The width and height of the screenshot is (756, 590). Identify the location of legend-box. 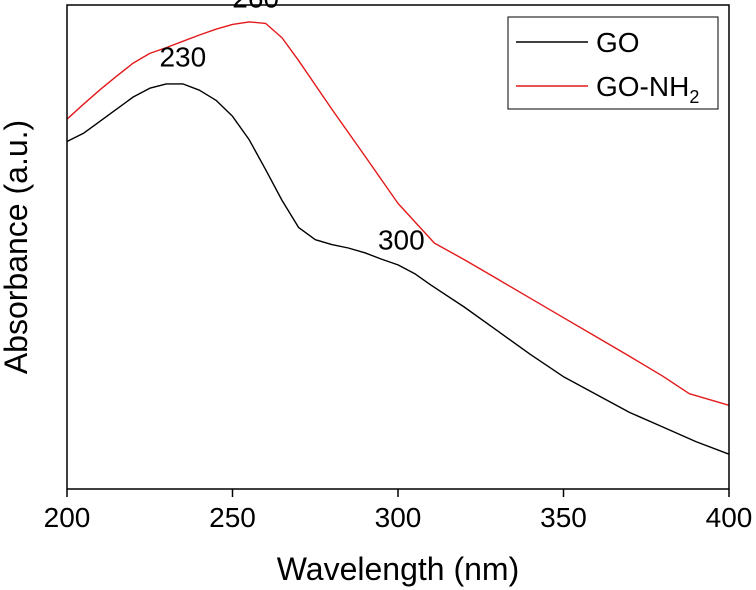
(613, 63).